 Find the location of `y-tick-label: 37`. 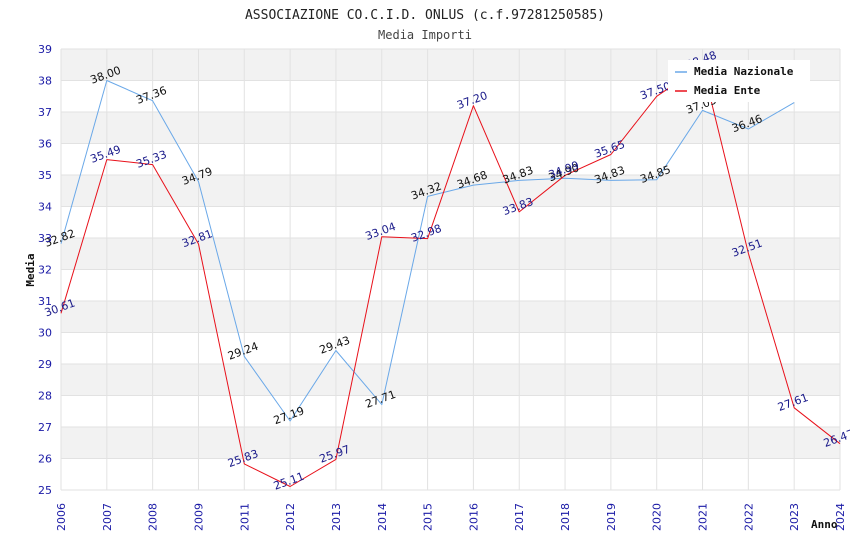

y-tick-label: 37 is located at coordinates (45, 112).